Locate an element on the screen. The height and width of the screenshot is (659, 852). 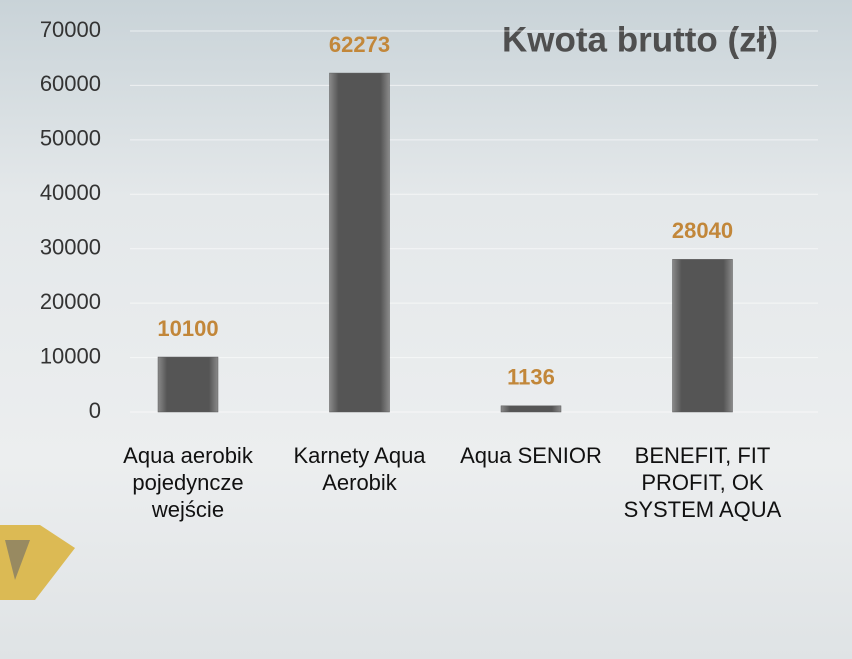
data-label: 28040 is located at coordinates (702, 230).